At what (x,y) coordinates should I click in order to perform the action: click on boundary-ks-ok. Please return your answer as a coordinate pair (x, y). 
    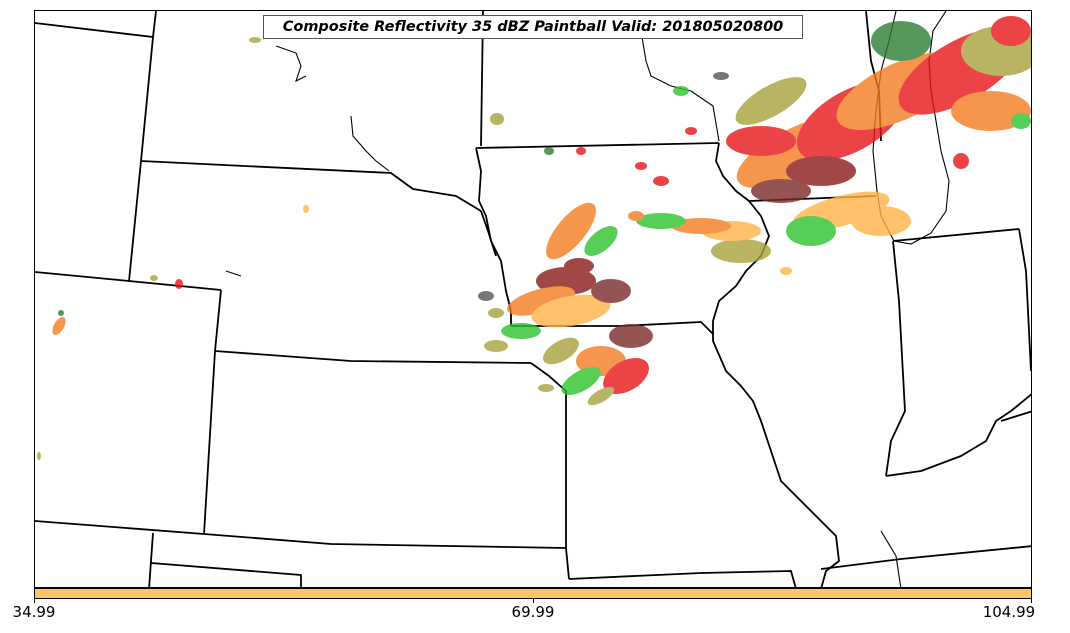
    Looking at the image, I should click on (301, 534).